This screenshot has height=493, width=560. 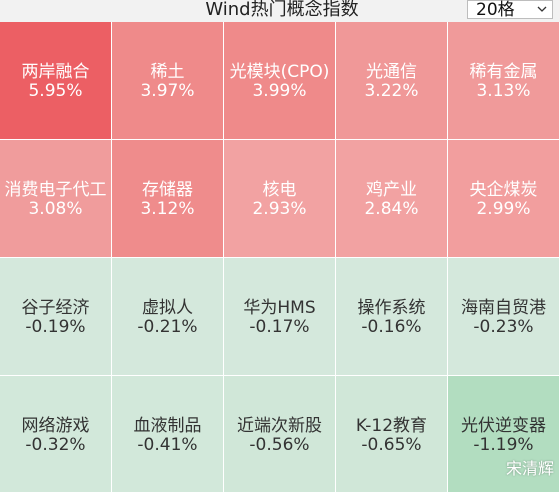 What do you see at coordinates (503, 327) in the screenshot?
I see `concept-change-value: -0.23%` at bounding box center [503, 327].